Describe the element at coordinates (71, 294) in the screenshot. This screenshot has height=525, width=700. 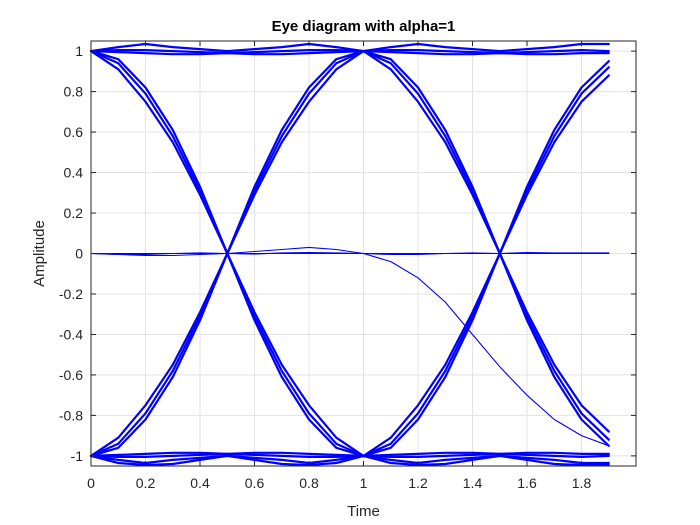
I see `y-tick-label: -0.2` at that location.